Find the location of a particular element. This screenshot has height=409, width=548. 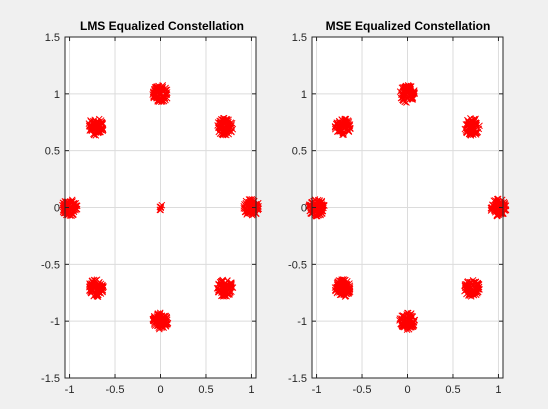

mse-y-tick-label: 1.5 is located at coordinates (299, 38).